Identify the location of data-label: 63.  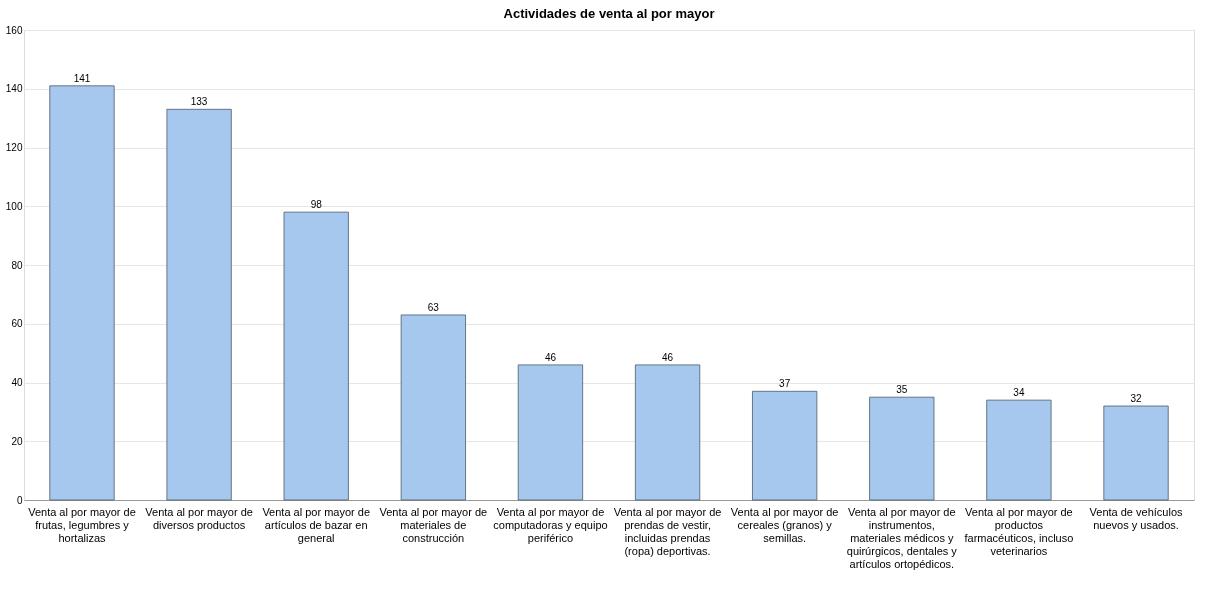
(433, 307).